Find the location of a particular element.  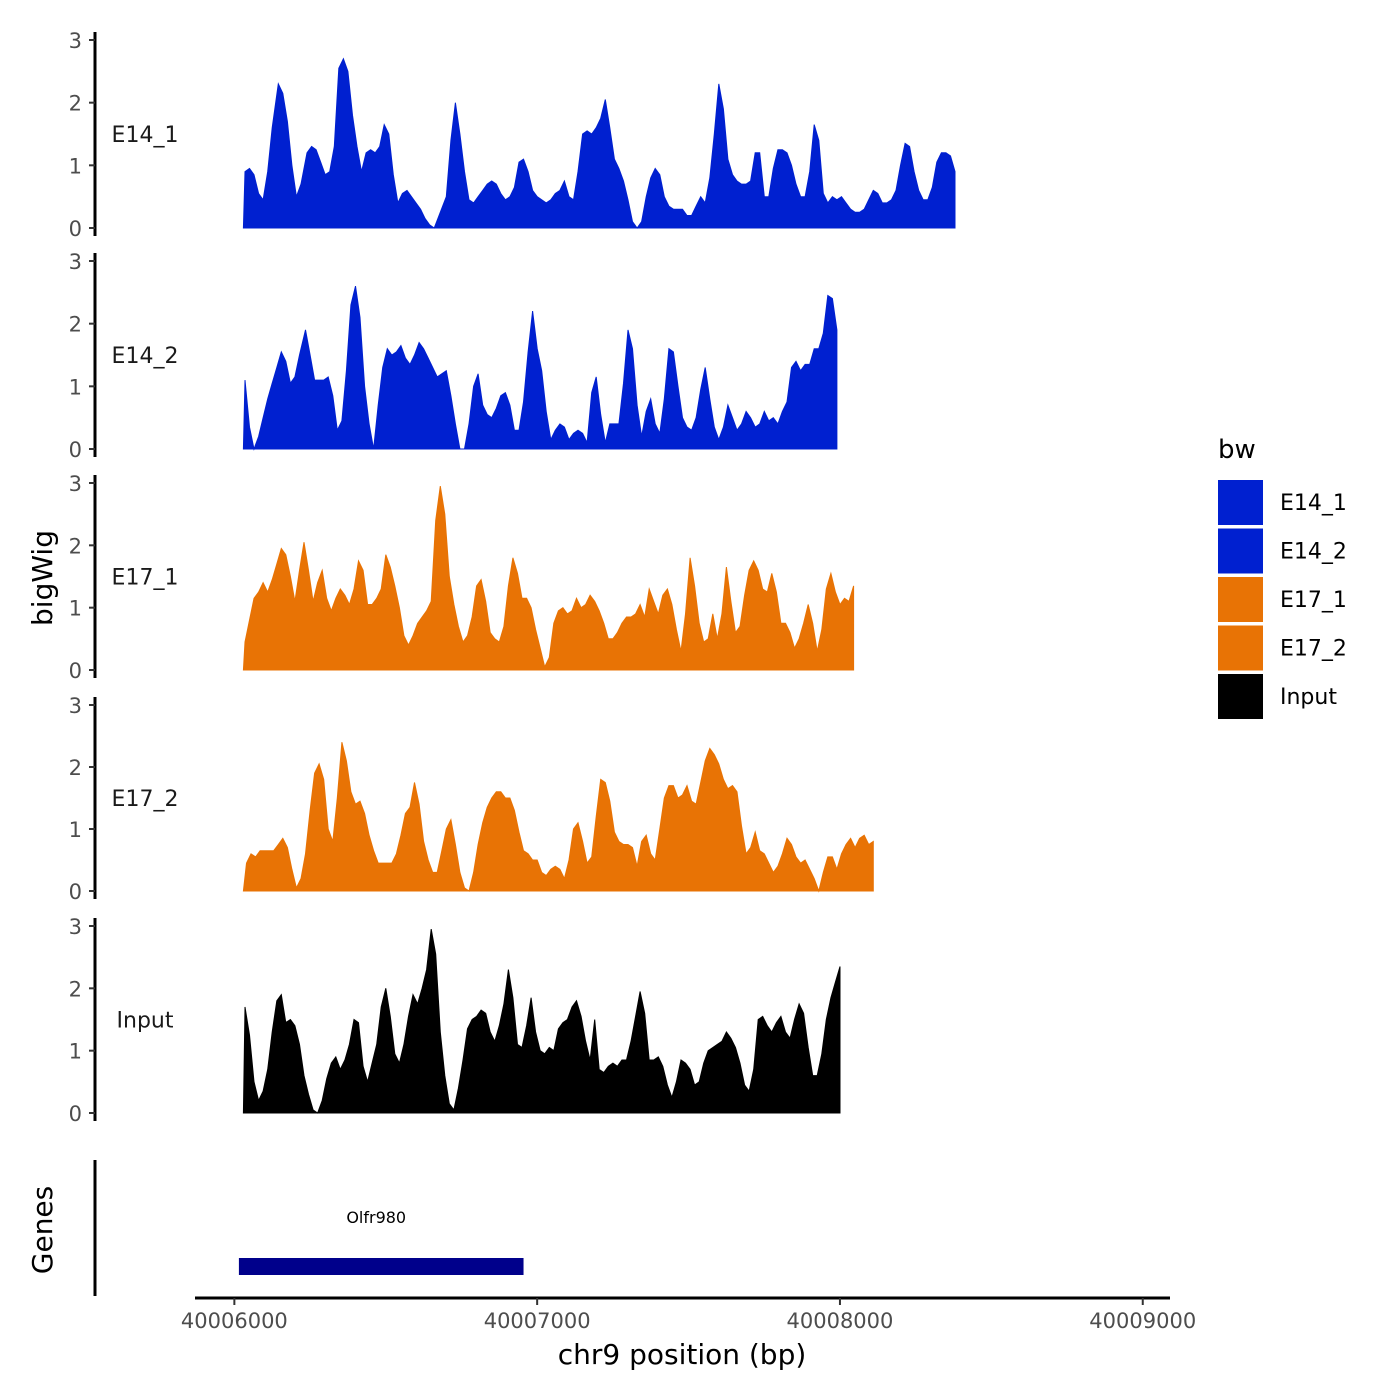

track-e17-1: 0 1 2 3 E17_1 is located at coordinates (462, 577).